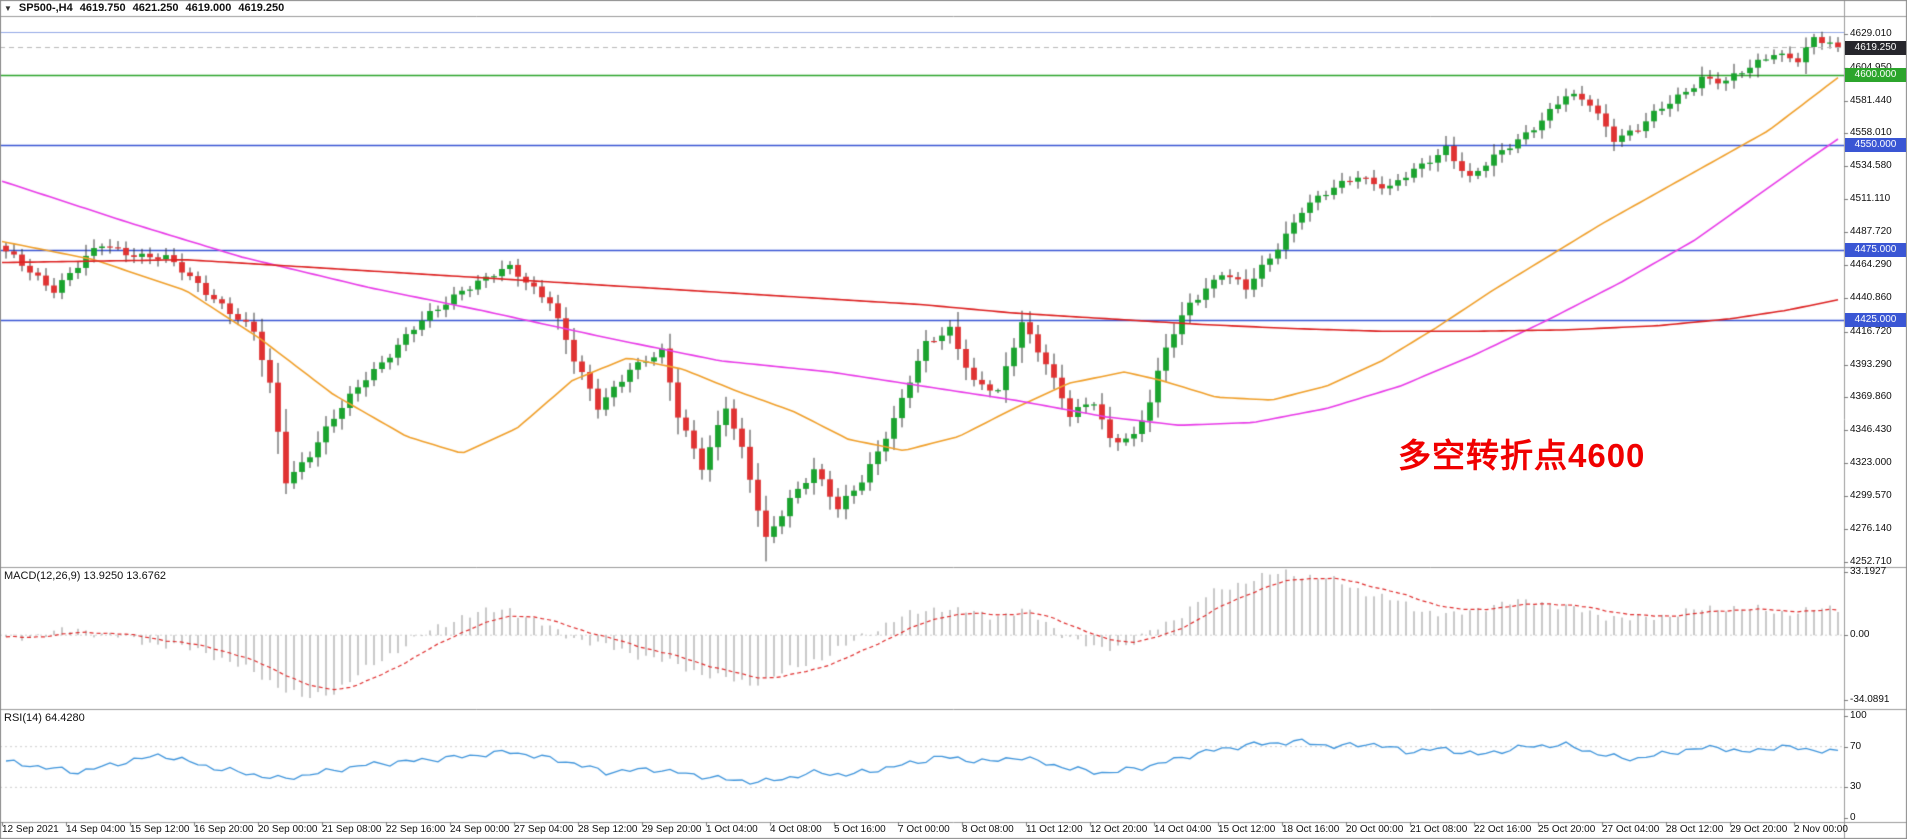  Describe the element at coordinates (1311, 829) in the screenshot. I see `time-axis-label: 18 Oct 16:00` at that location.